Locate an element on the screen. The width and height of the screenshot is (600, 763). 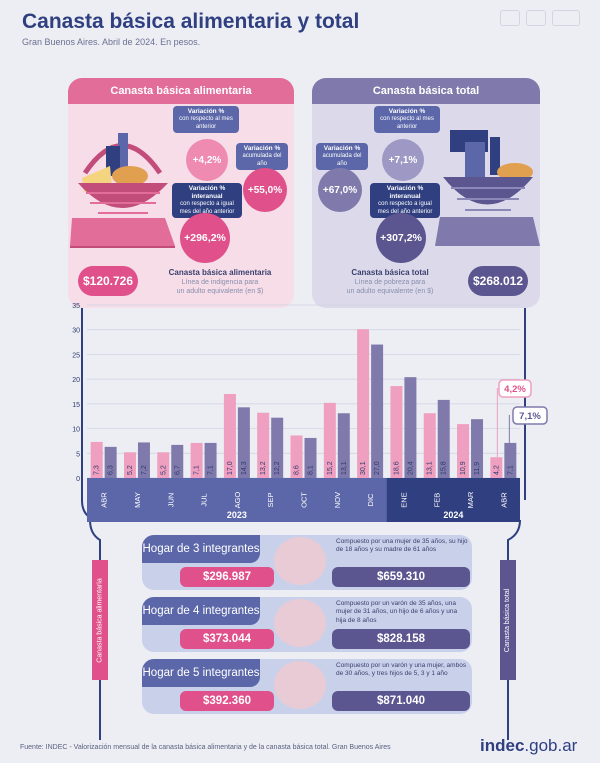
y-tick-label: 10 is located at coordinates (76, 430).